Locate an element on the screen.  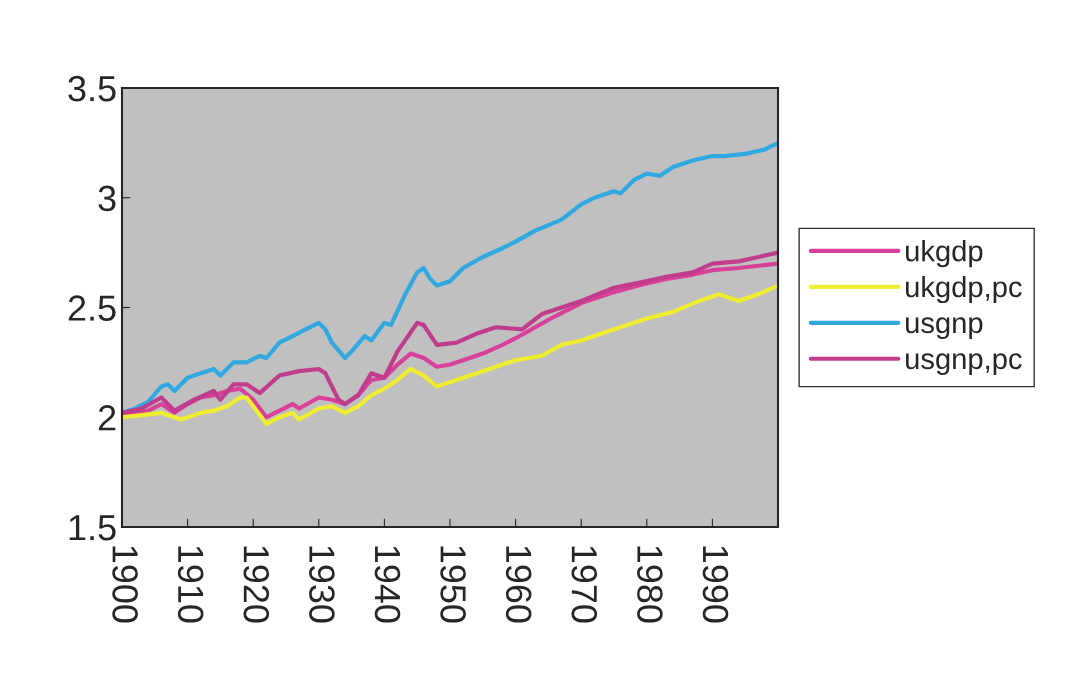
y-tick-label: 3 is located at coordinates (107, 198).